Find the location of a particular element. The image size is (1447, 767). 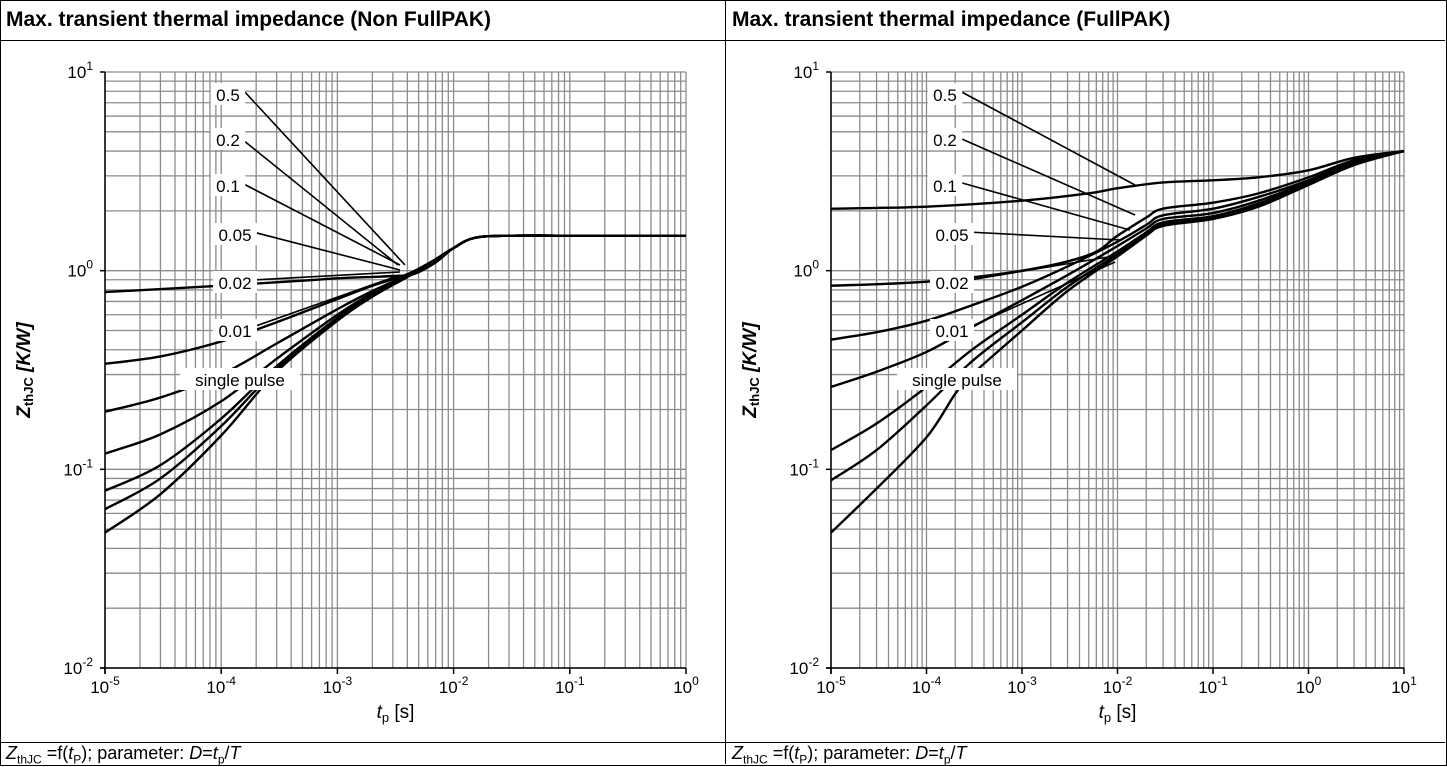

caption-fullpak: ZthJC =f(tP); parameter: D=tp/T is located at coordinates (849, 755).